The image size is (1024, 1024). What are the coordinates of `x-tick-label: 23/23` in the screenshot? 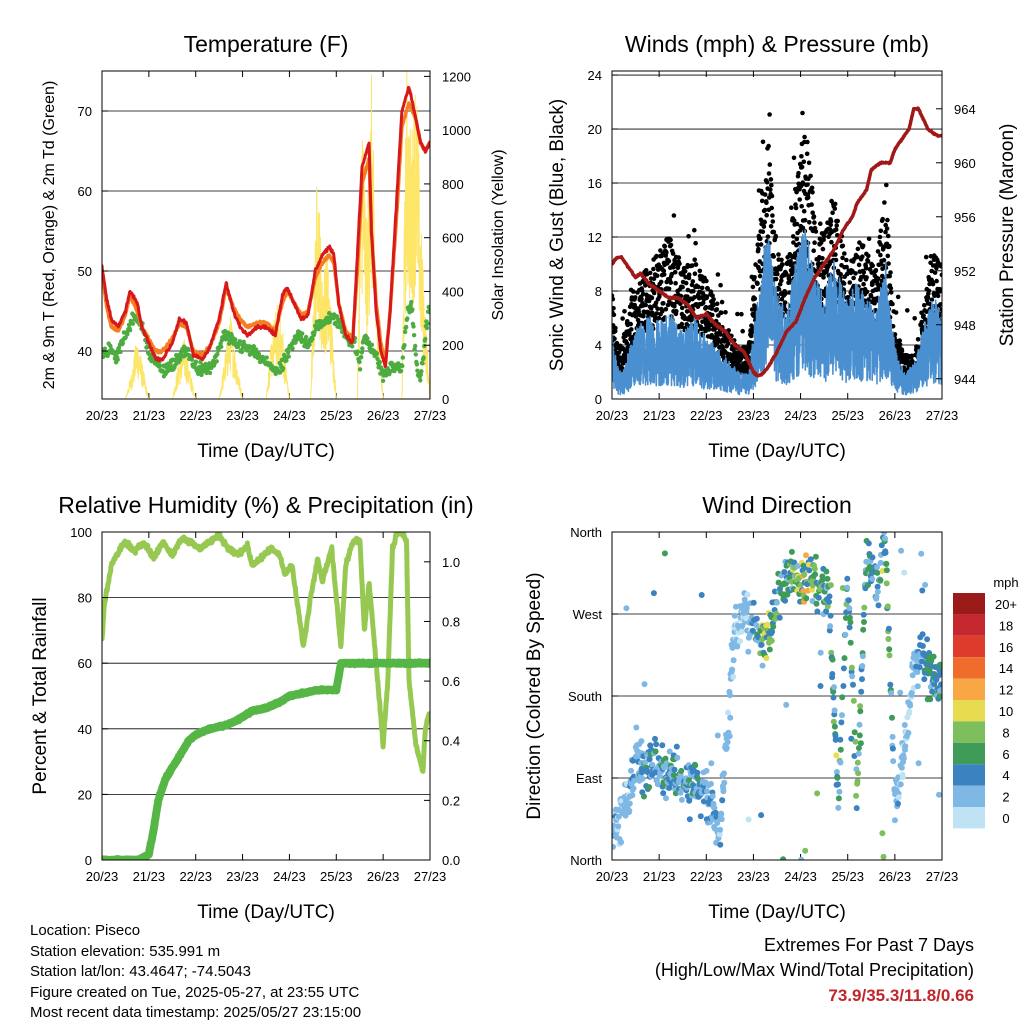 It's located at (753, 415).